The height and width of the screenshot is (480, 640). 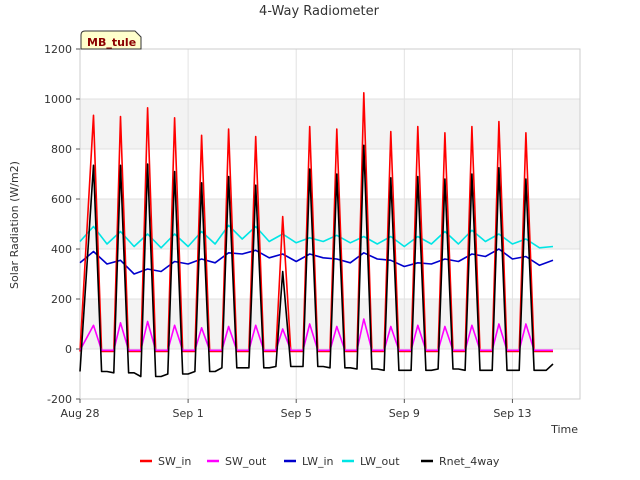 I want to click on x-axis-label: Time, so click(x=564, y=429).